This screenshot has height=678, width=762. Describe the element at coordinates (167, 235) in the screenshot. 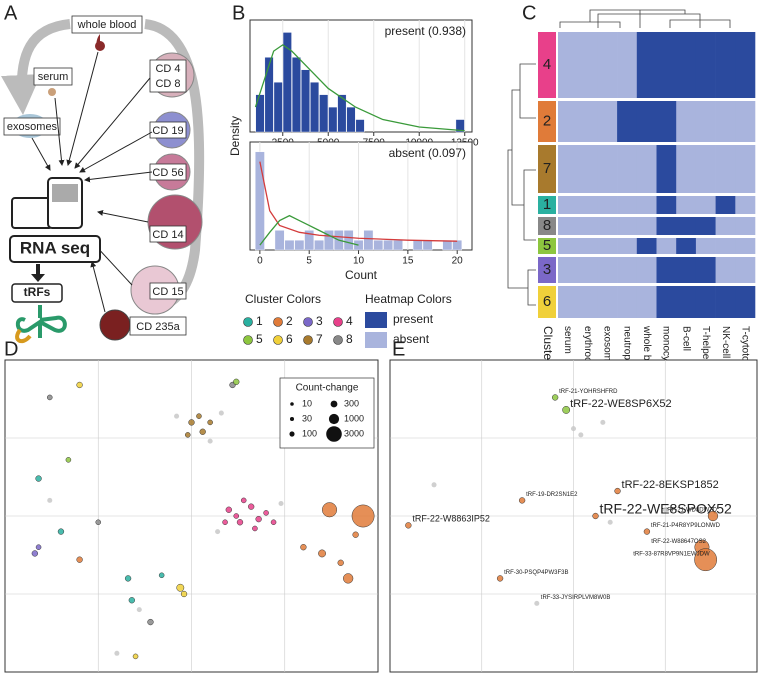

I see `node-label: CD 14` at that location.